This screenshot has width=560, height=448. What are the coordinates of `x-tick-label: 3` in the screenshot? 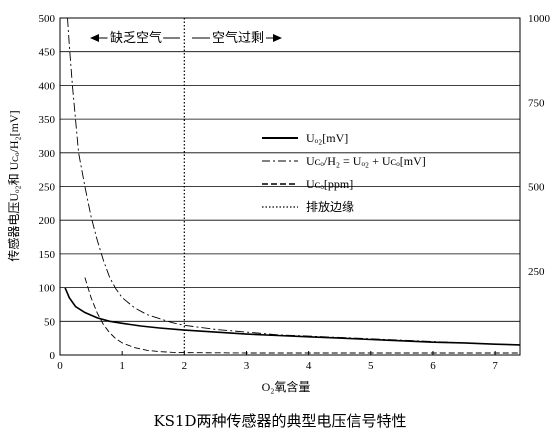 It's located at (247, 366).